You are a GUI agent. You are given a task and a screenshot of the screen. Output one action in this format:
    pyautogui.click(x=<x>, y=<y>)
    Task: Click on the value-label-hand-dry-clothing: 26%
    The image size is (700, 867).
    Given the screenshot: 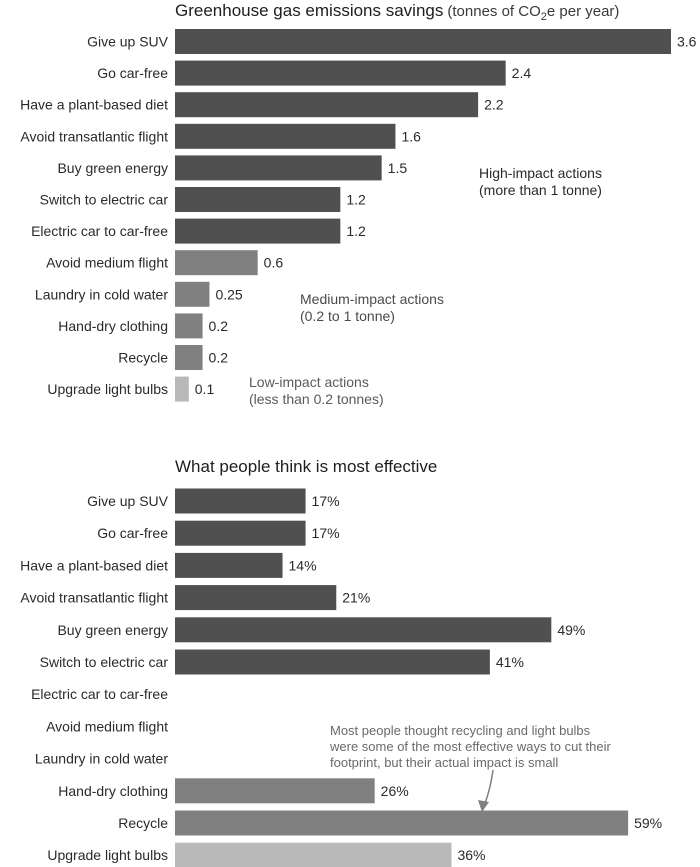 What is the action you would take?
    pyautogui.click(x=395, y=791)
    